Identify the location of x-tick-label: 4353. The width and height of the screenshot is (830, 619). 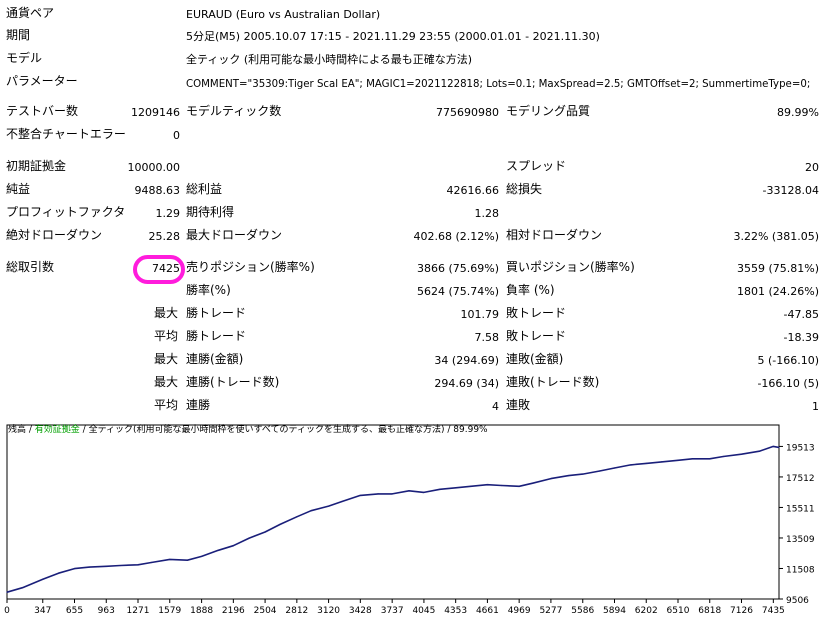
(455, 611).